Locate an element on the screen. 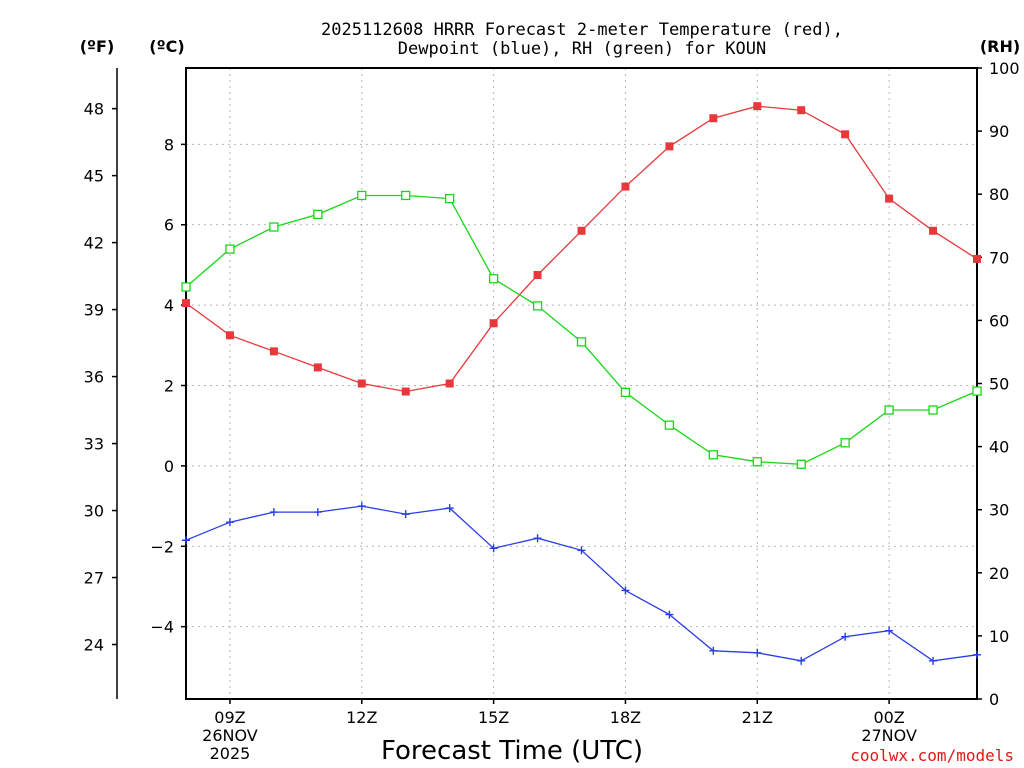 Image resolution: width=1024 pixels, height=768 pixels. celsius-tick-label: −2 is located at coordinates (162, 546).